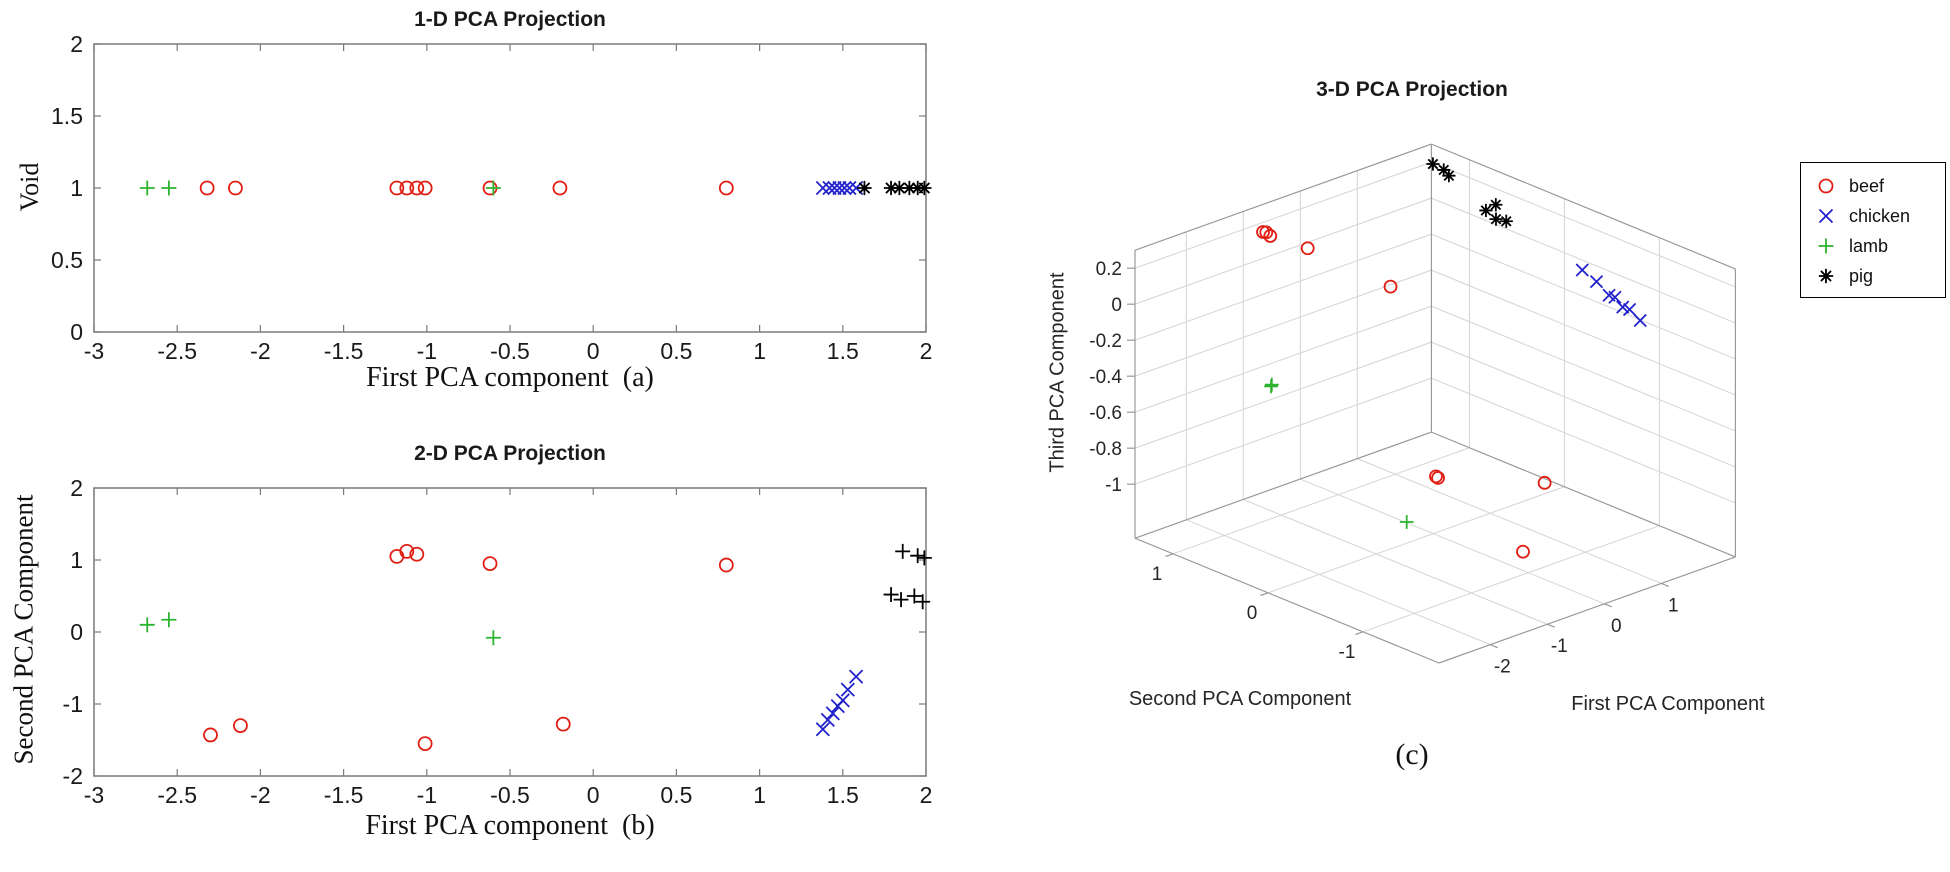  Describe the element at coordinates (1502, 667) in the screenshot. I see `x-tick-label: -2` at that location.